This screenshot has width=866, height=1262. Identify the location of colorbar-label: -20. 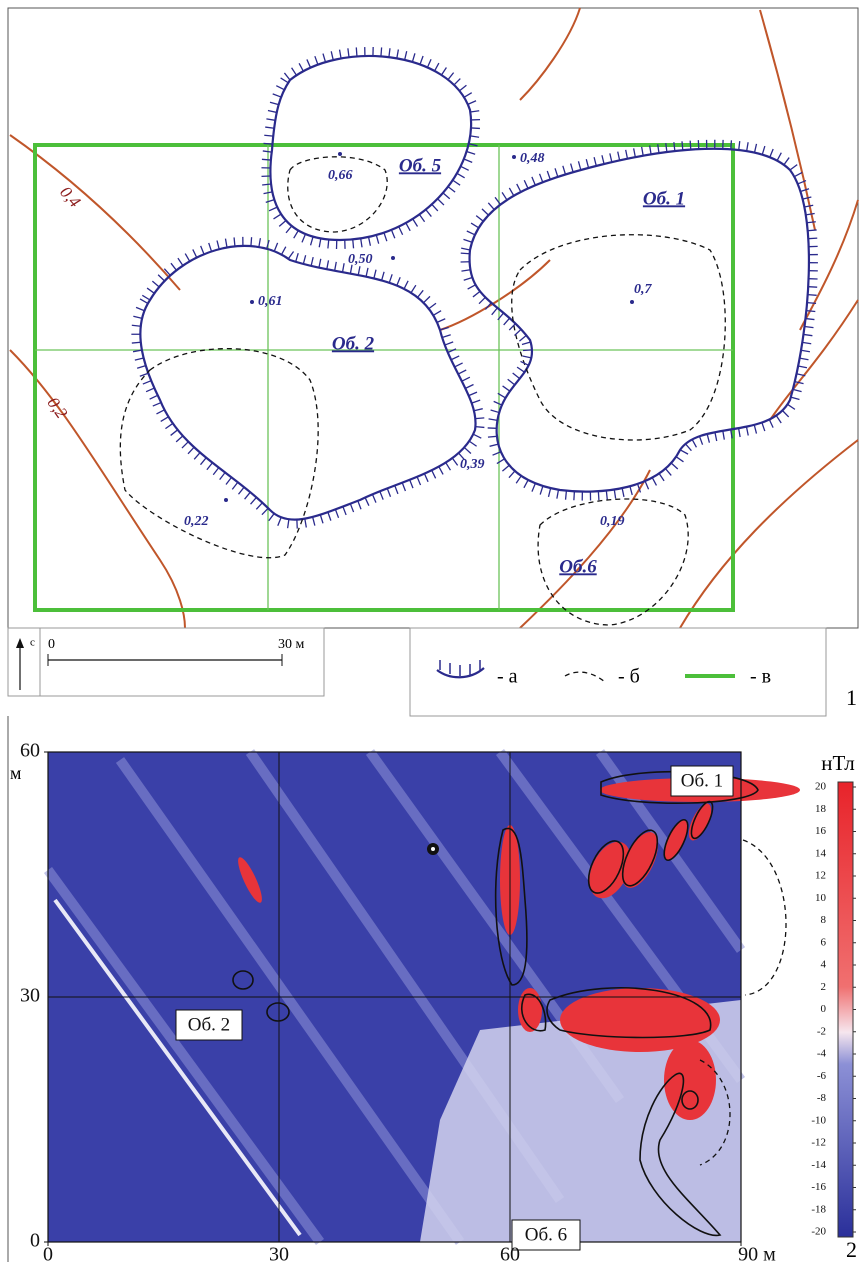
(818, 1232).